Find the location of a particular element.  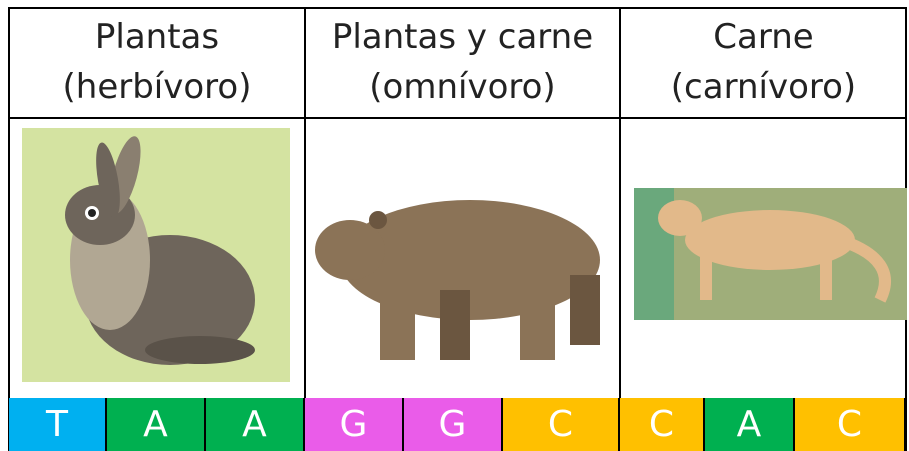

column-header: Plantas (herbívoro) is located at coordinates (157, 63).